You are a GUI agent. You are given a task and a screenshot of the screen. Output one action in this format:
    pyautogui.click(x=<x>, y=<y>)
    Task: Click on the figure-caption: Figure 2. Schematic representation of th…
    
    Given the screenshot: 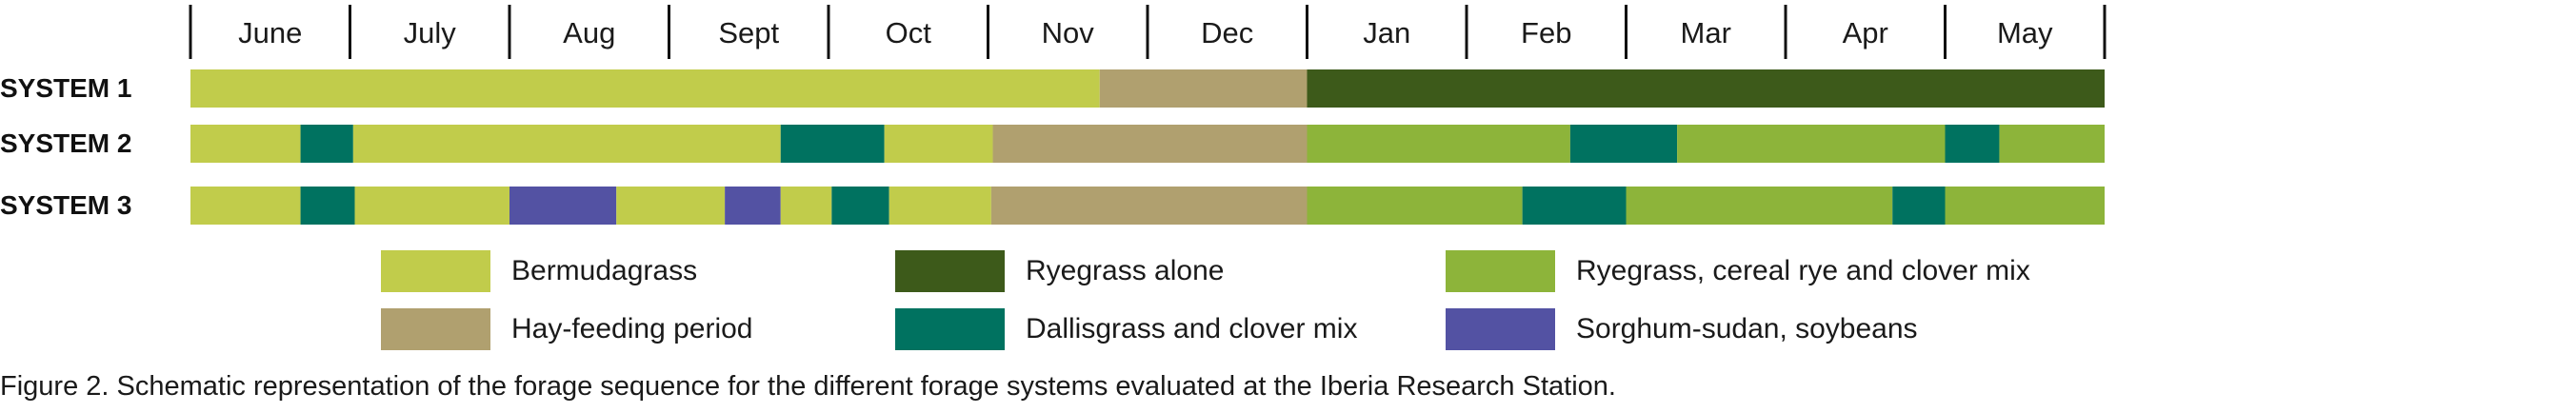 What is the action you would take?
    pyautogui.click(x=808, y=387)
    